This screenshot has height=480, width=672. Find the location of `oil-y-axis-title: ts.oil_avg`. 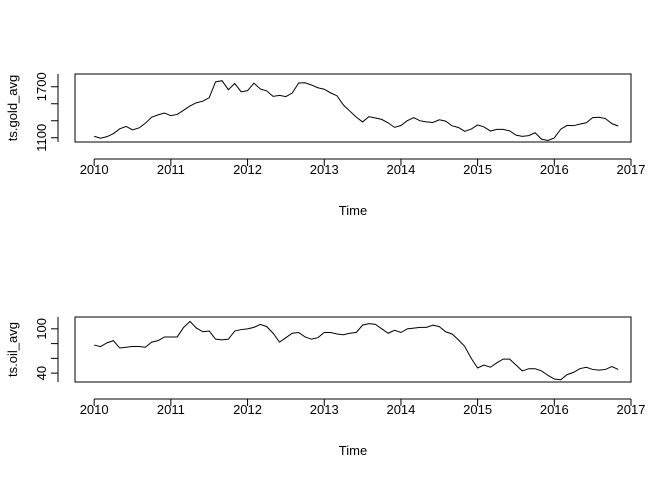

oil-y-axis-title: ts.oil_avg is located at coordinates (12, 349).